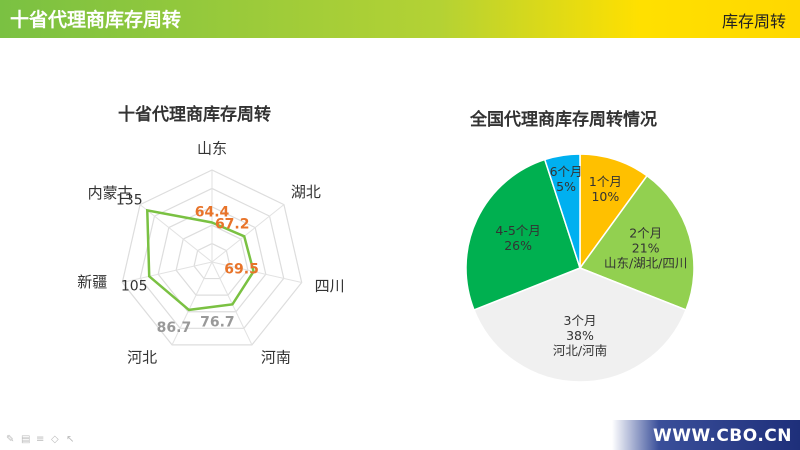 This screenshot has height=450, width=800. Describe the element at coordinates (646, 247) in the screenshot. I see `pie-slice-label: 21%` at that location.